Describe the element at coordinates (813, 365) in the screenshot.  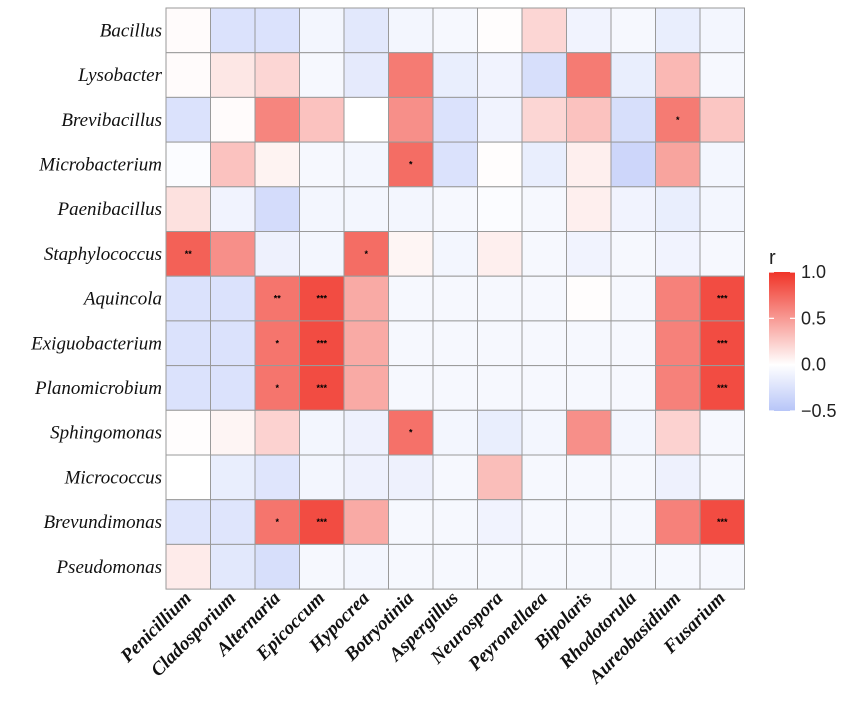
I see `legend-tick-label: 0.0` at that location.